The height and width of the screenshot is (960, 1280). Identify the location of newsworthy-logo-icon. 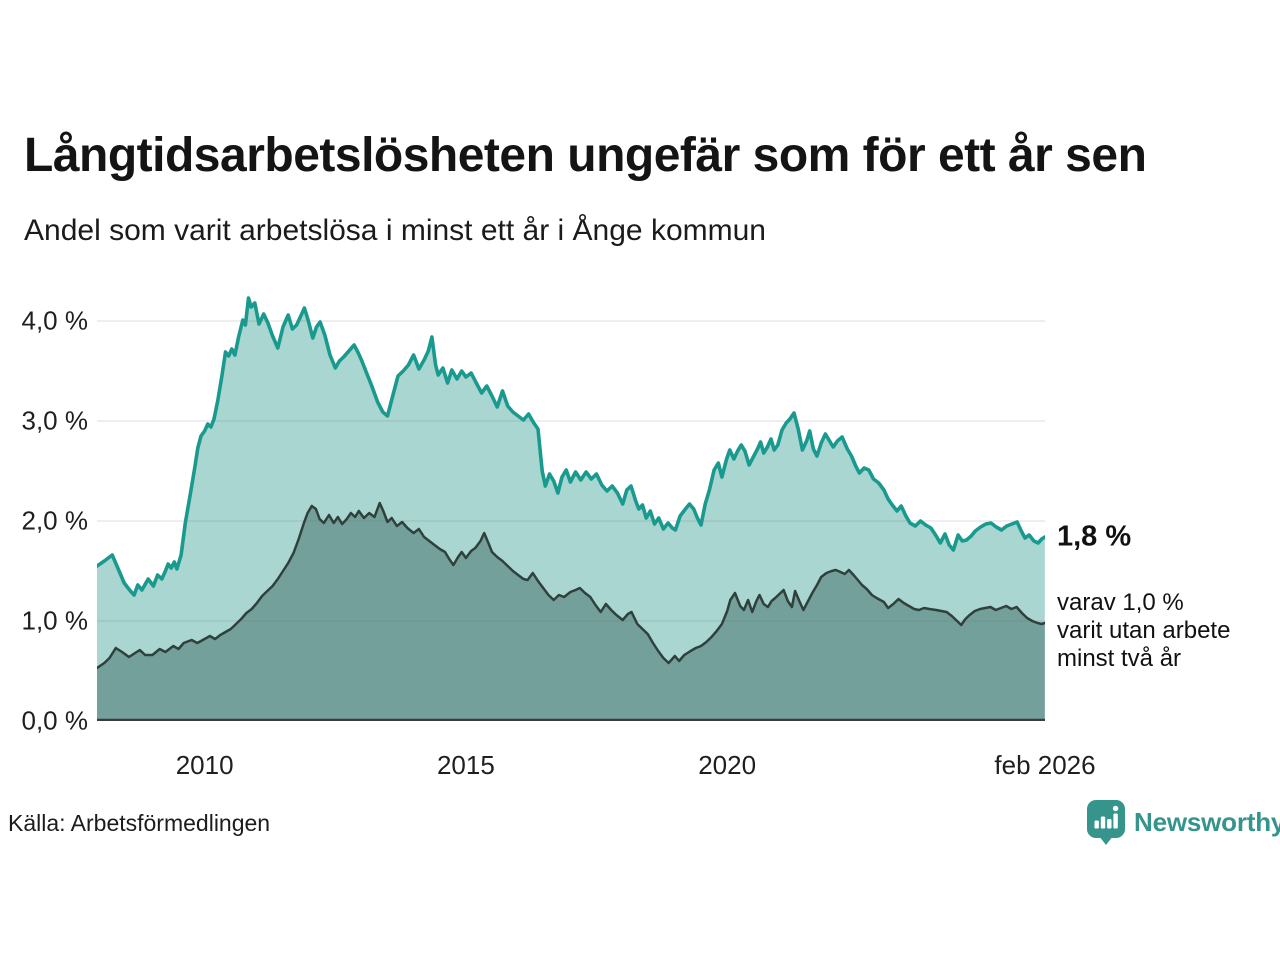
(1106, 822).